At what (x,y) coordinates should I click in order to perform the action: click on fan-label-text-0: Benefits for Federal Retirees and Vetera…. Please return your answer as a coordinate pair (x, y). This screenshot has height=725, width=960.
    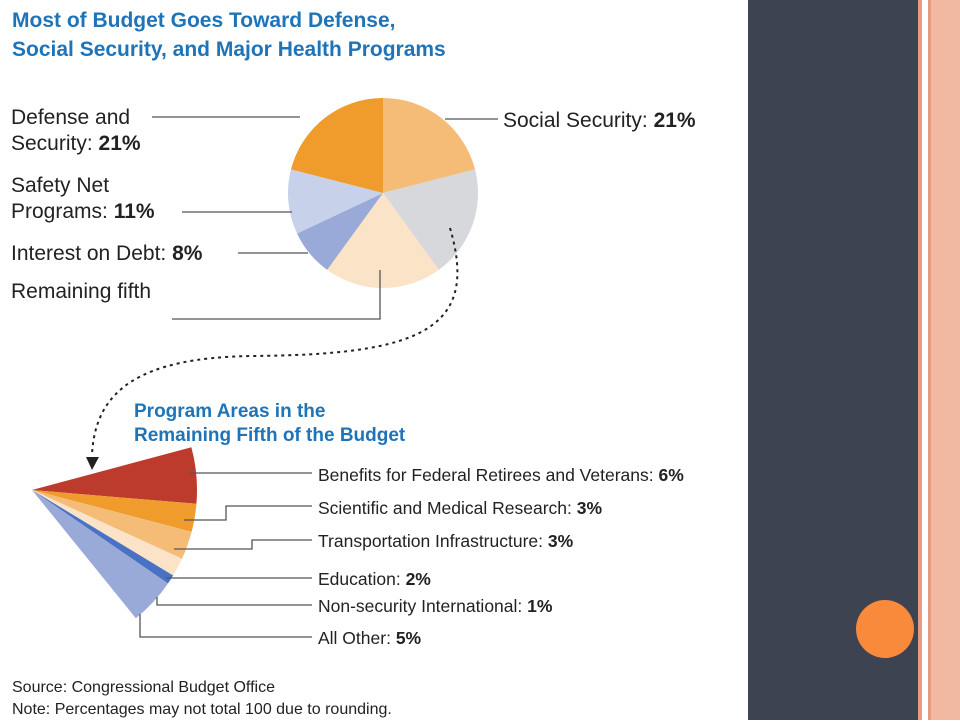
    Looking at the image, I should click on (488, 475).